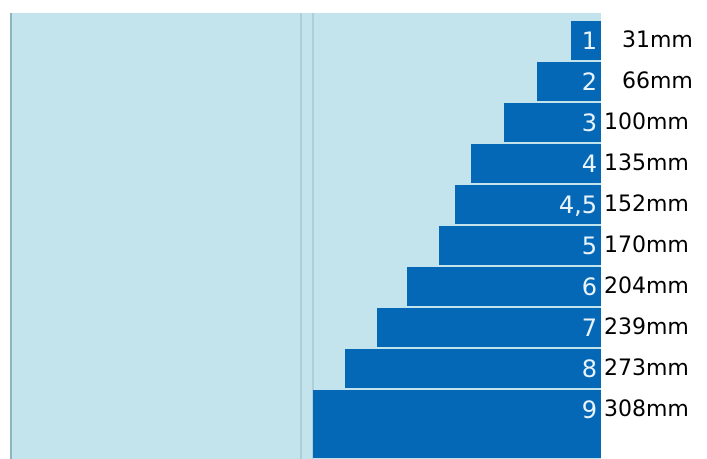  What do you see at coordinates (646, 122) in the screenshot?
I see `size-value-3: 100mm` at bounding box center [646, 122].